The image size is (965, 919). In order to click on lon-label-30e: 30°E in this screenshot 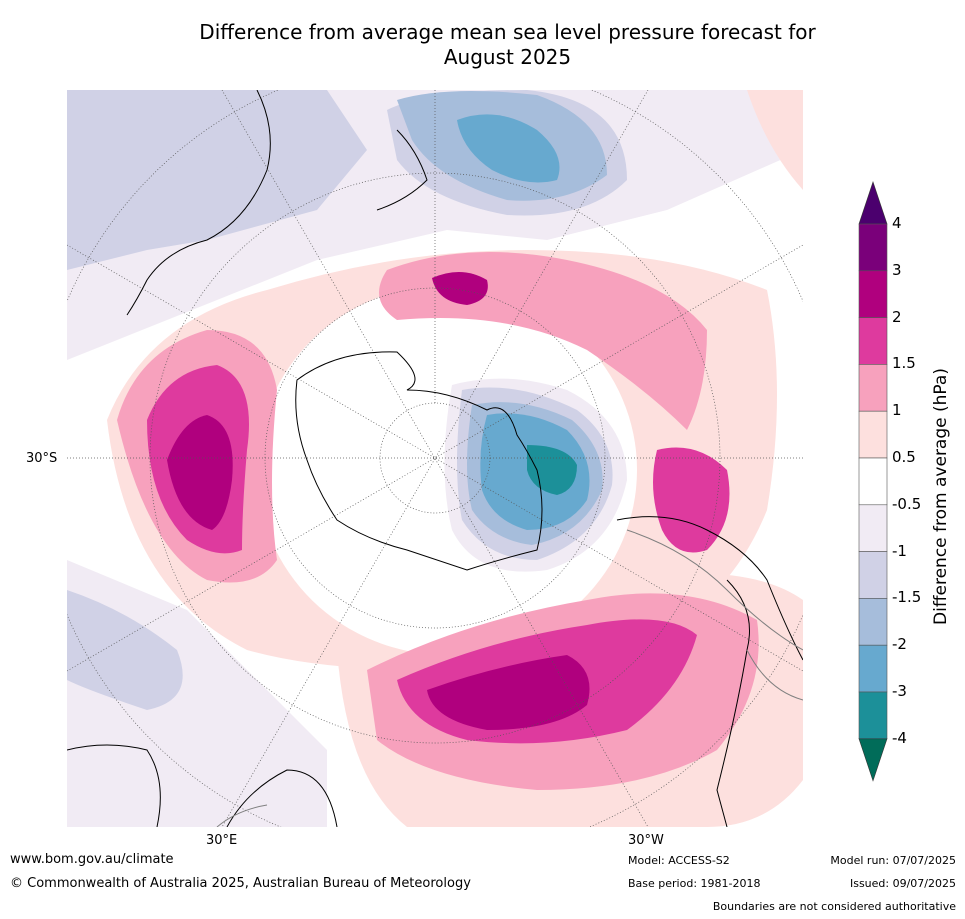, I will do `click(222, 840)`.